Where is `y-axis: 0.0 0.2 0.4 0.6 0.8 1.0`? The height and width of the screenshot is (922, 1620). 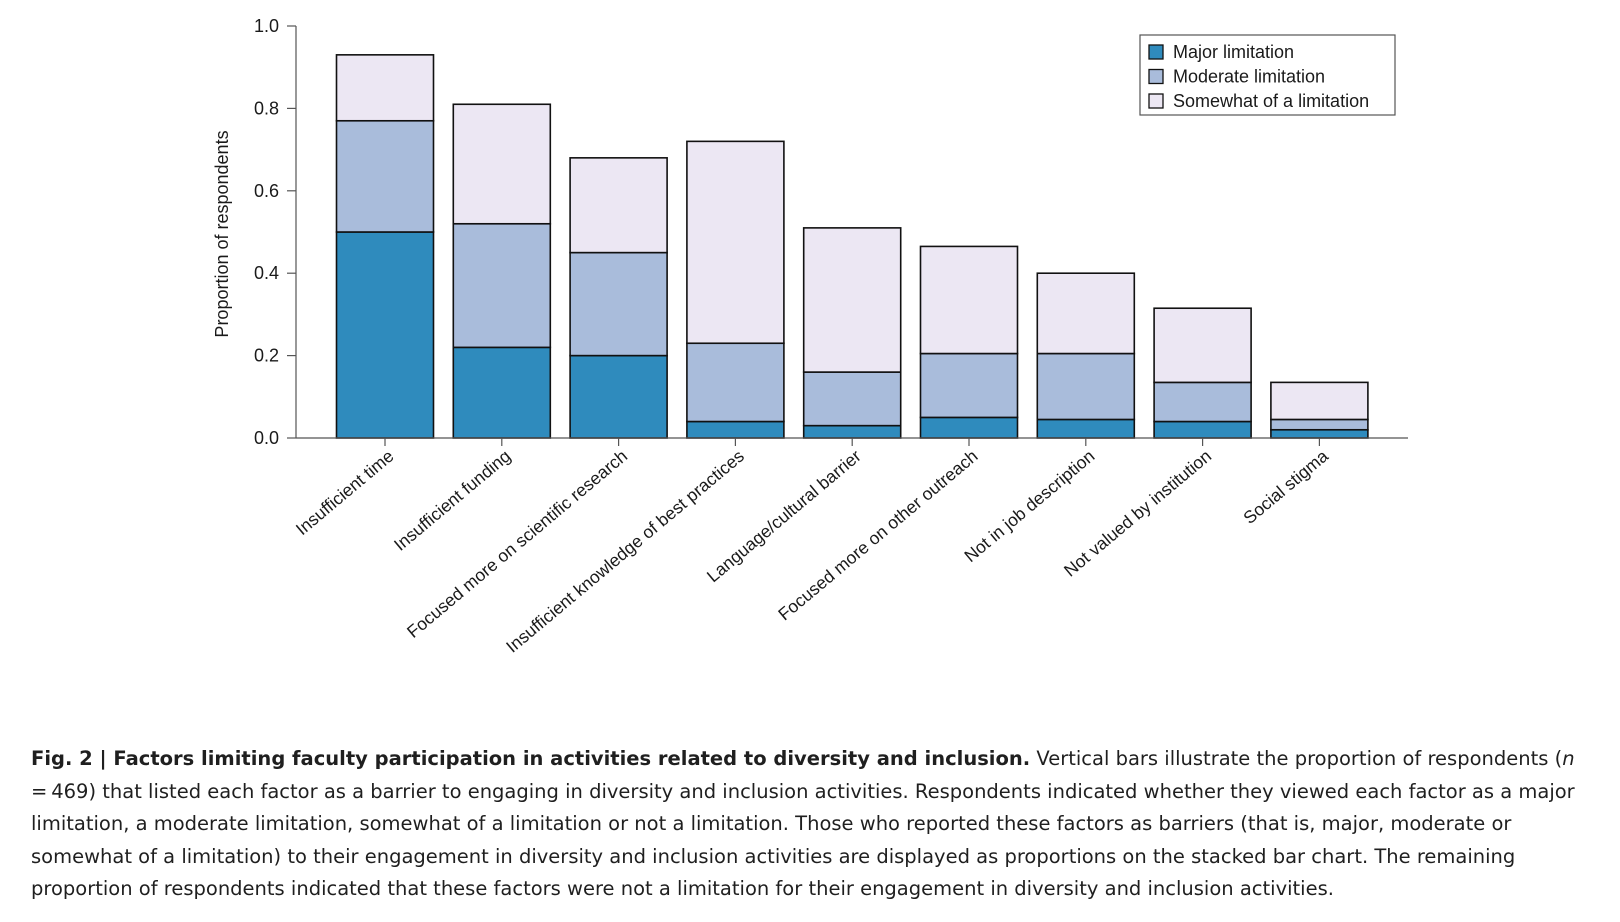 y-axis: 0.0 0.2 0.4 0.6 0.8 1.0 is located at coordinates (275, 232).